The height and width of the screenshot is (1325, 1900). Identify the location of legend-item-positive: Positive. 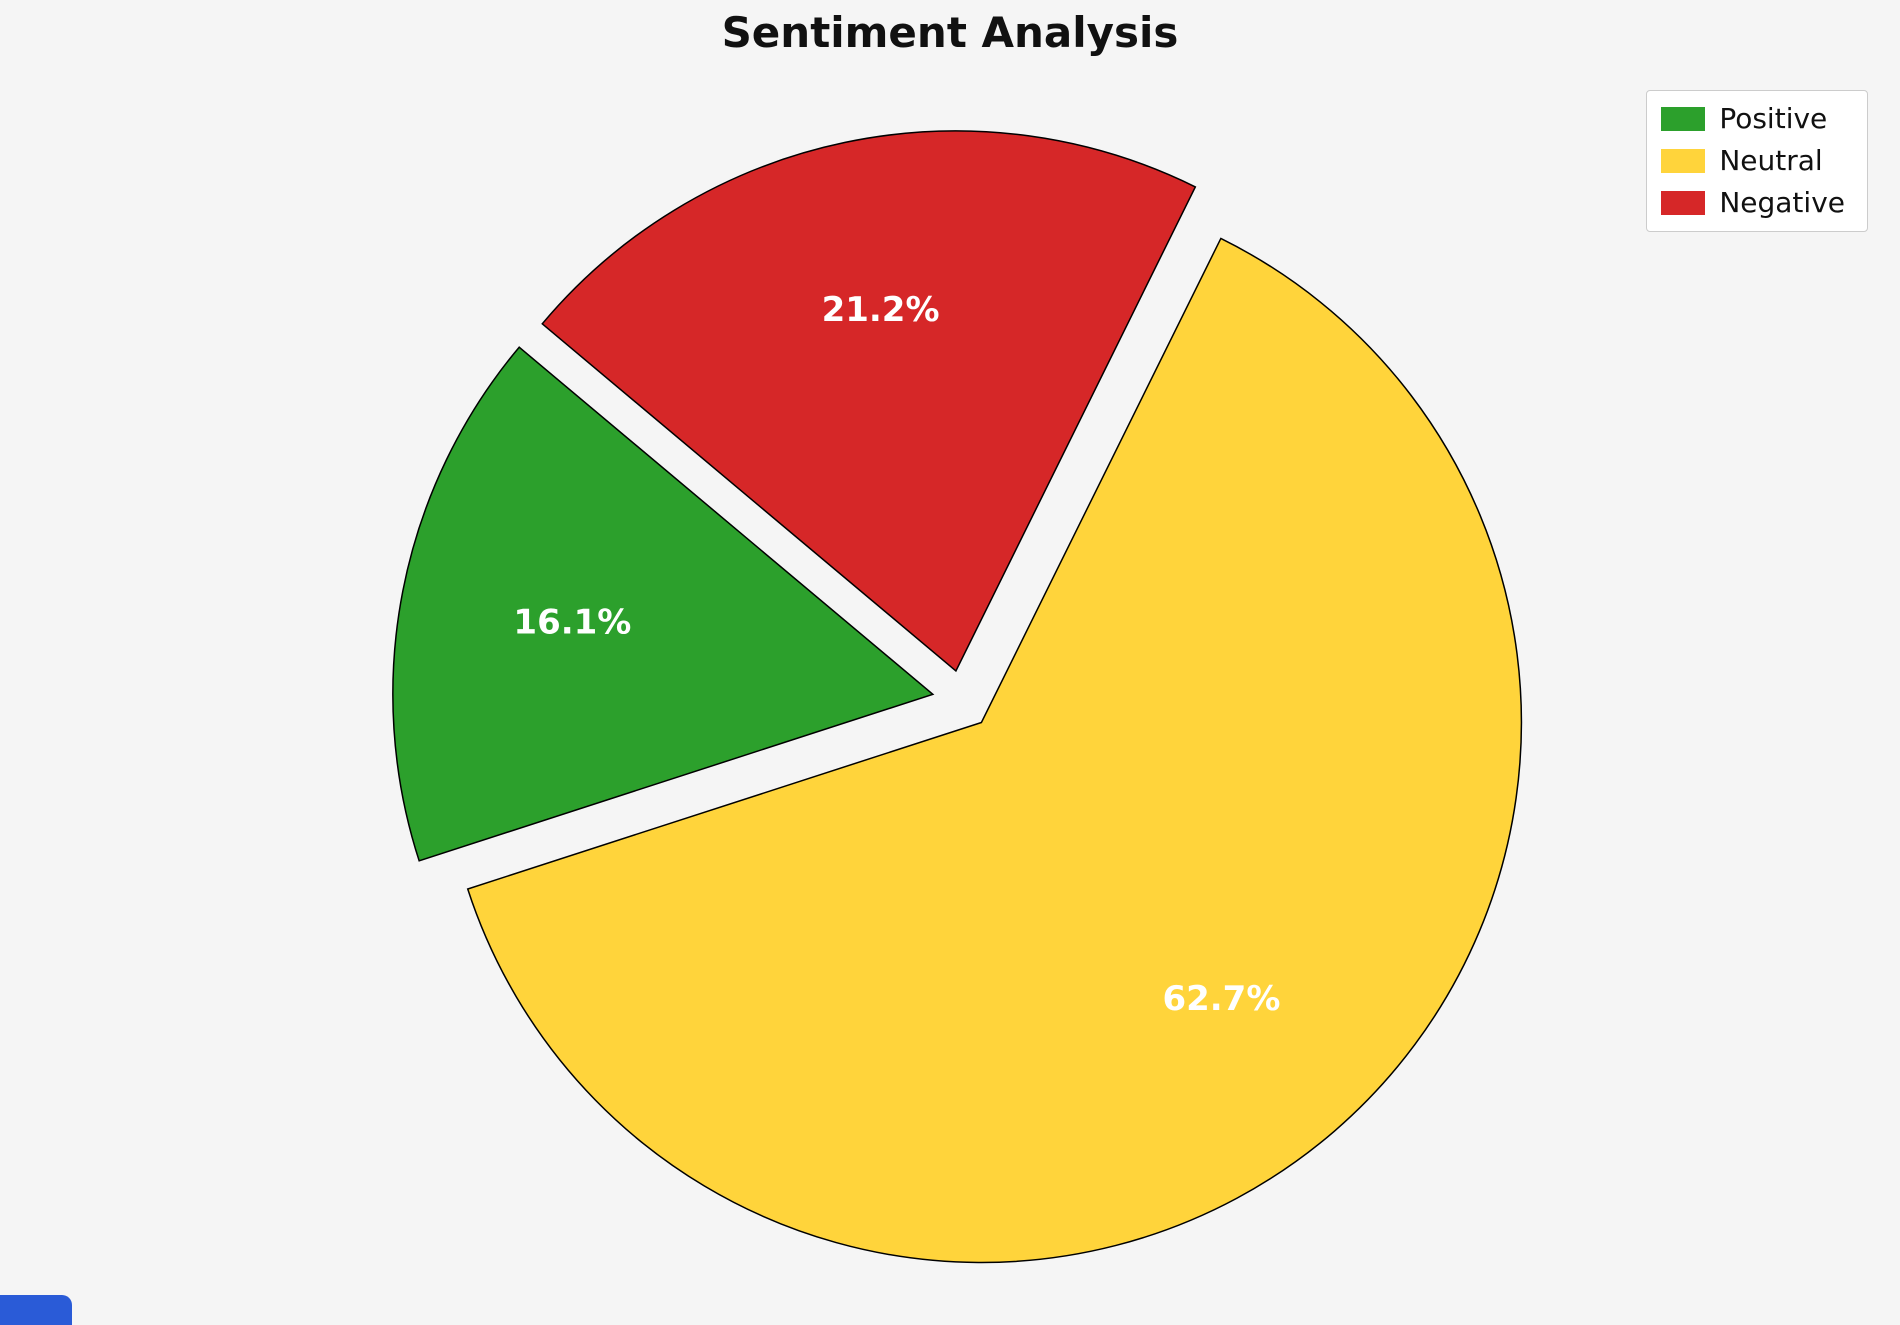
(1753, 119).